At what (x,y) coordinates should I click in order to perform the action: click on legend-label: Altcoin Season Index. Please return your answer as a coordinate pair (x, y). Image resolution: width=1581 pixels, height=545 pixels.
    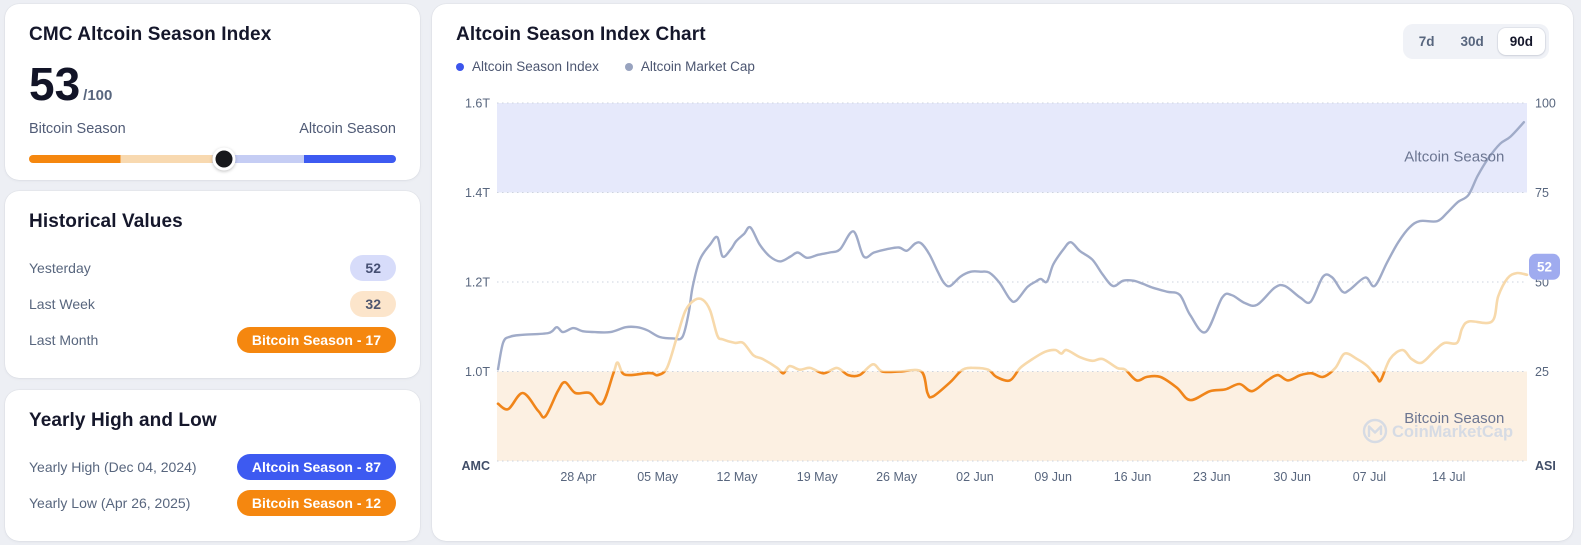
    Looking at the image, I should click on (535, 66).